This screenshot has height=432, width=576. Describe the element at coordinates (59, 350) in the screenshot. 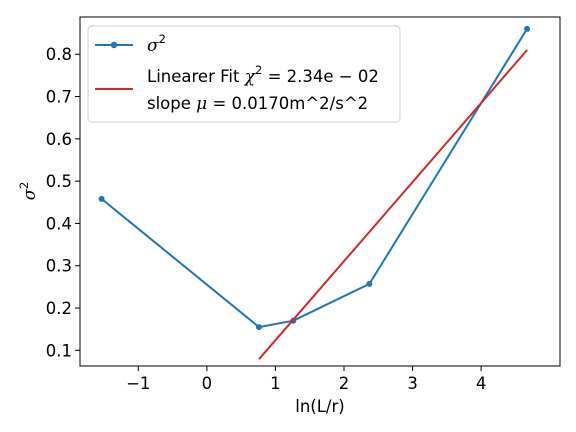

I see `y-tick-label: 0.1` at that location.